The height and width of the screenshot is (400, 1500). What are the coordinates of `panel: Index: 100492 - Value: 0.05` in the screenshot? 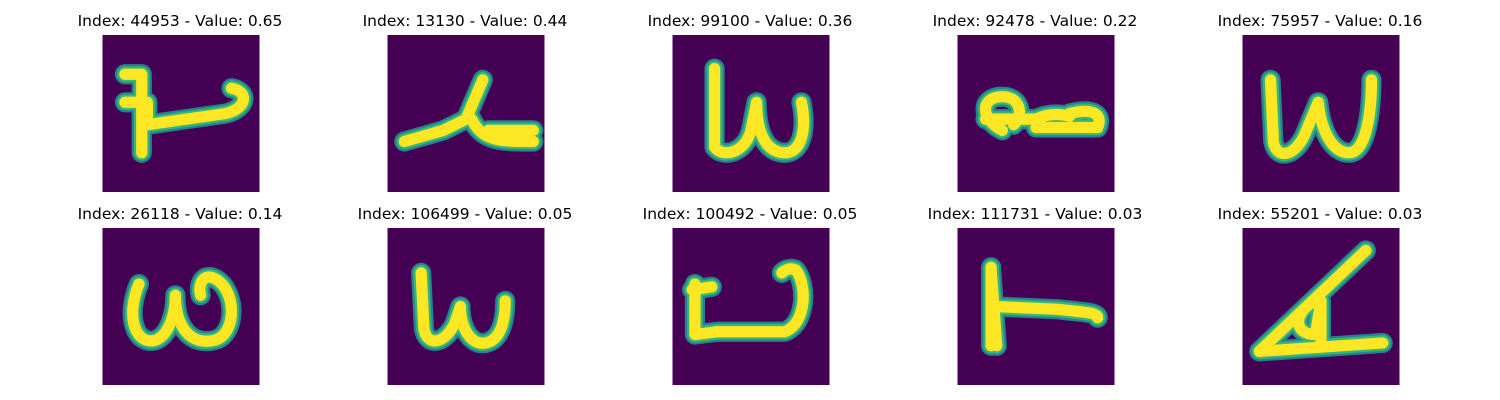 It's located at (750, 289).